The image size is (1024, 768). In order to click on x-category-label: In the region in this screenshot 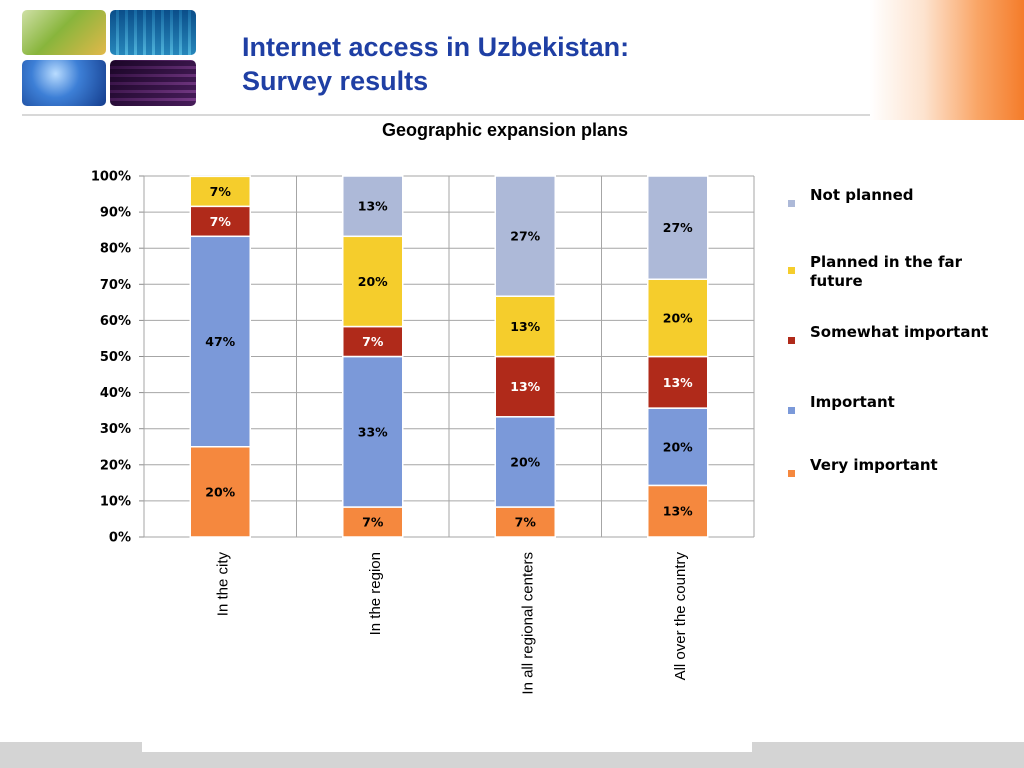, I will do `click(375, 593)`.